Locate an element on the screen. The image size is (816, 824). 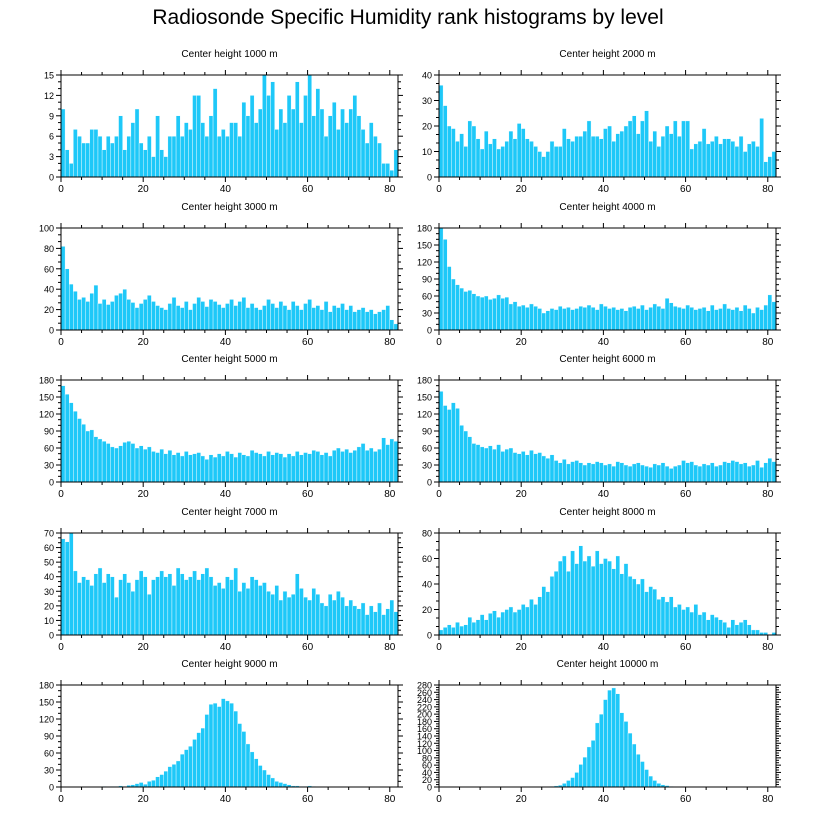
histogram-panel: Center height 8000 m 0 20 40 60 80 0 20 40 60 80 is located at coordinates (601, 580).